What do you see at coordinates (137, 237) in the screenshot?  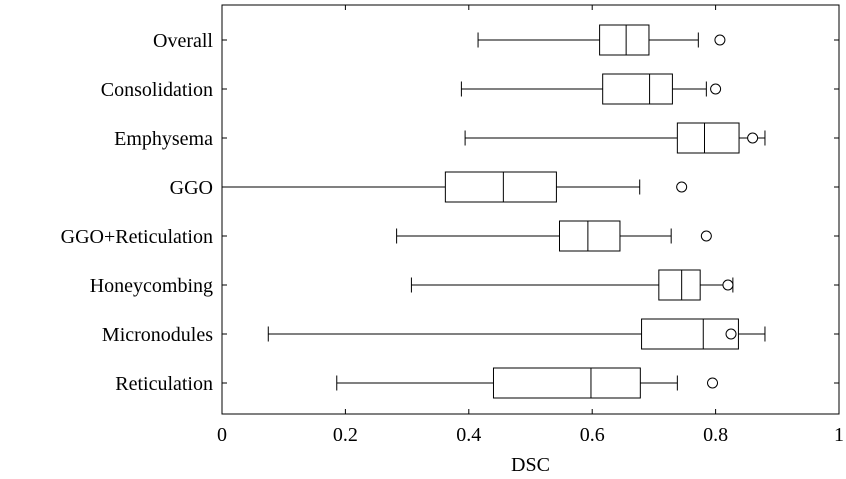 I see `category-label: GGO+Reticulation` at bounding box center [137, 237].